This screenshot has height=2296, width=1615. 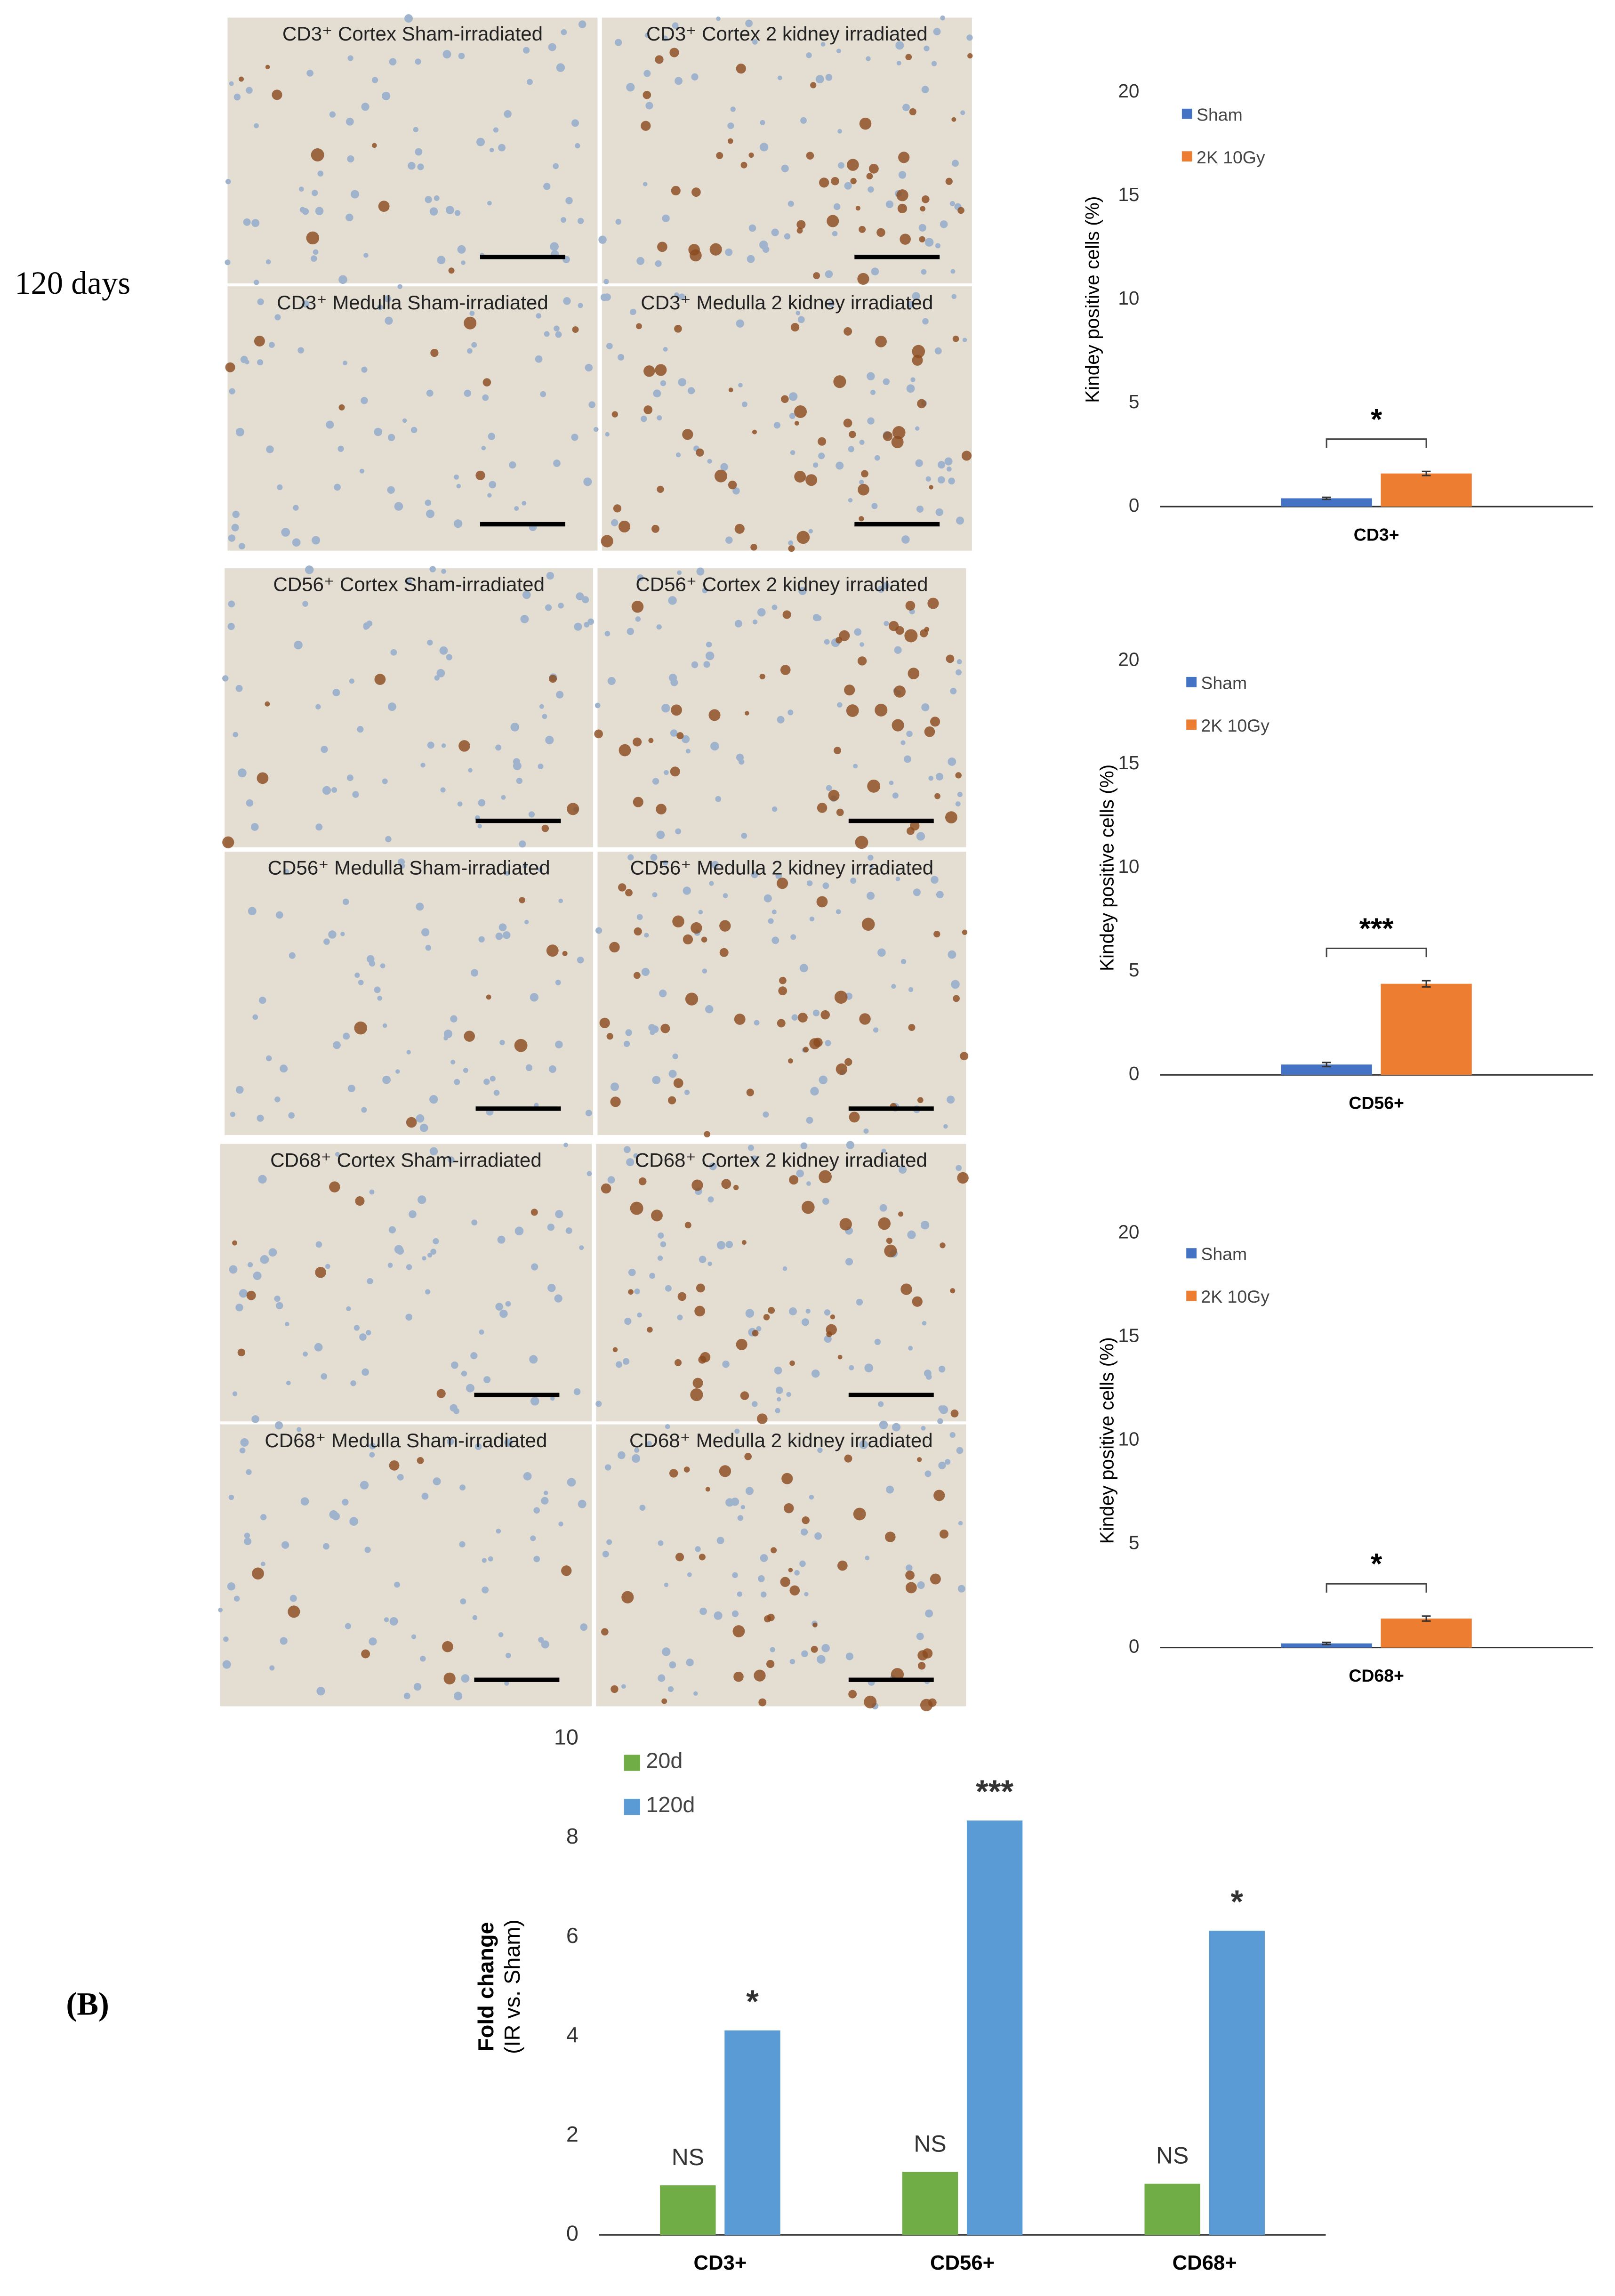 I want to click on significance-label: ***, so click(x=1376, y=929).